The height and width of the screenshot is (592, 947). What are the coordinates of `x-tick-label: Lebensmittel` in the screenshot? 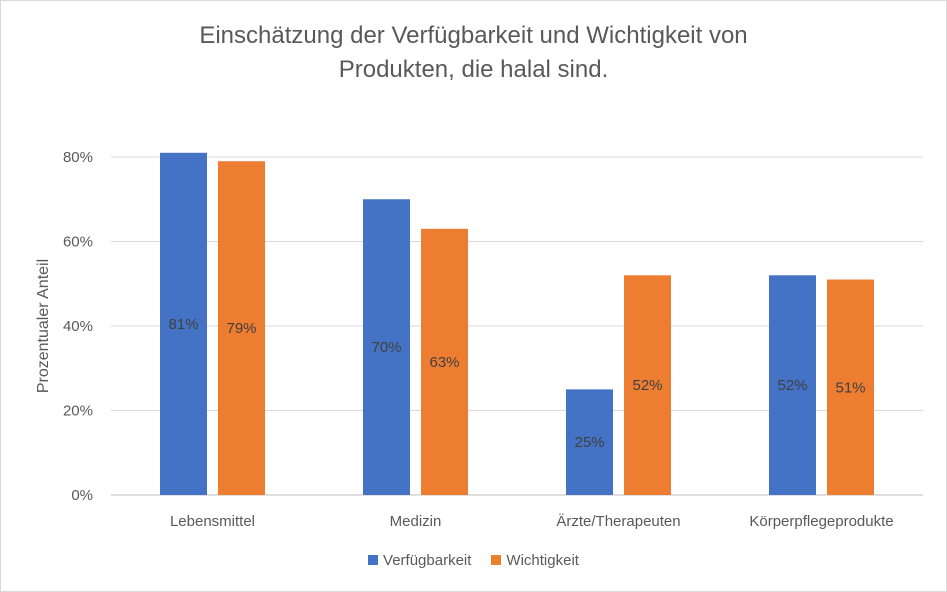 It's located at (212, 521).